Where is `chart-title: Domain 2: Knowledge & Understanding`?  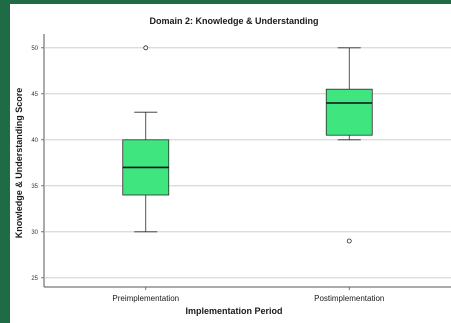 chart-title: Domain 2: Knowledge & Understanding is located at coordinates (233, 21).